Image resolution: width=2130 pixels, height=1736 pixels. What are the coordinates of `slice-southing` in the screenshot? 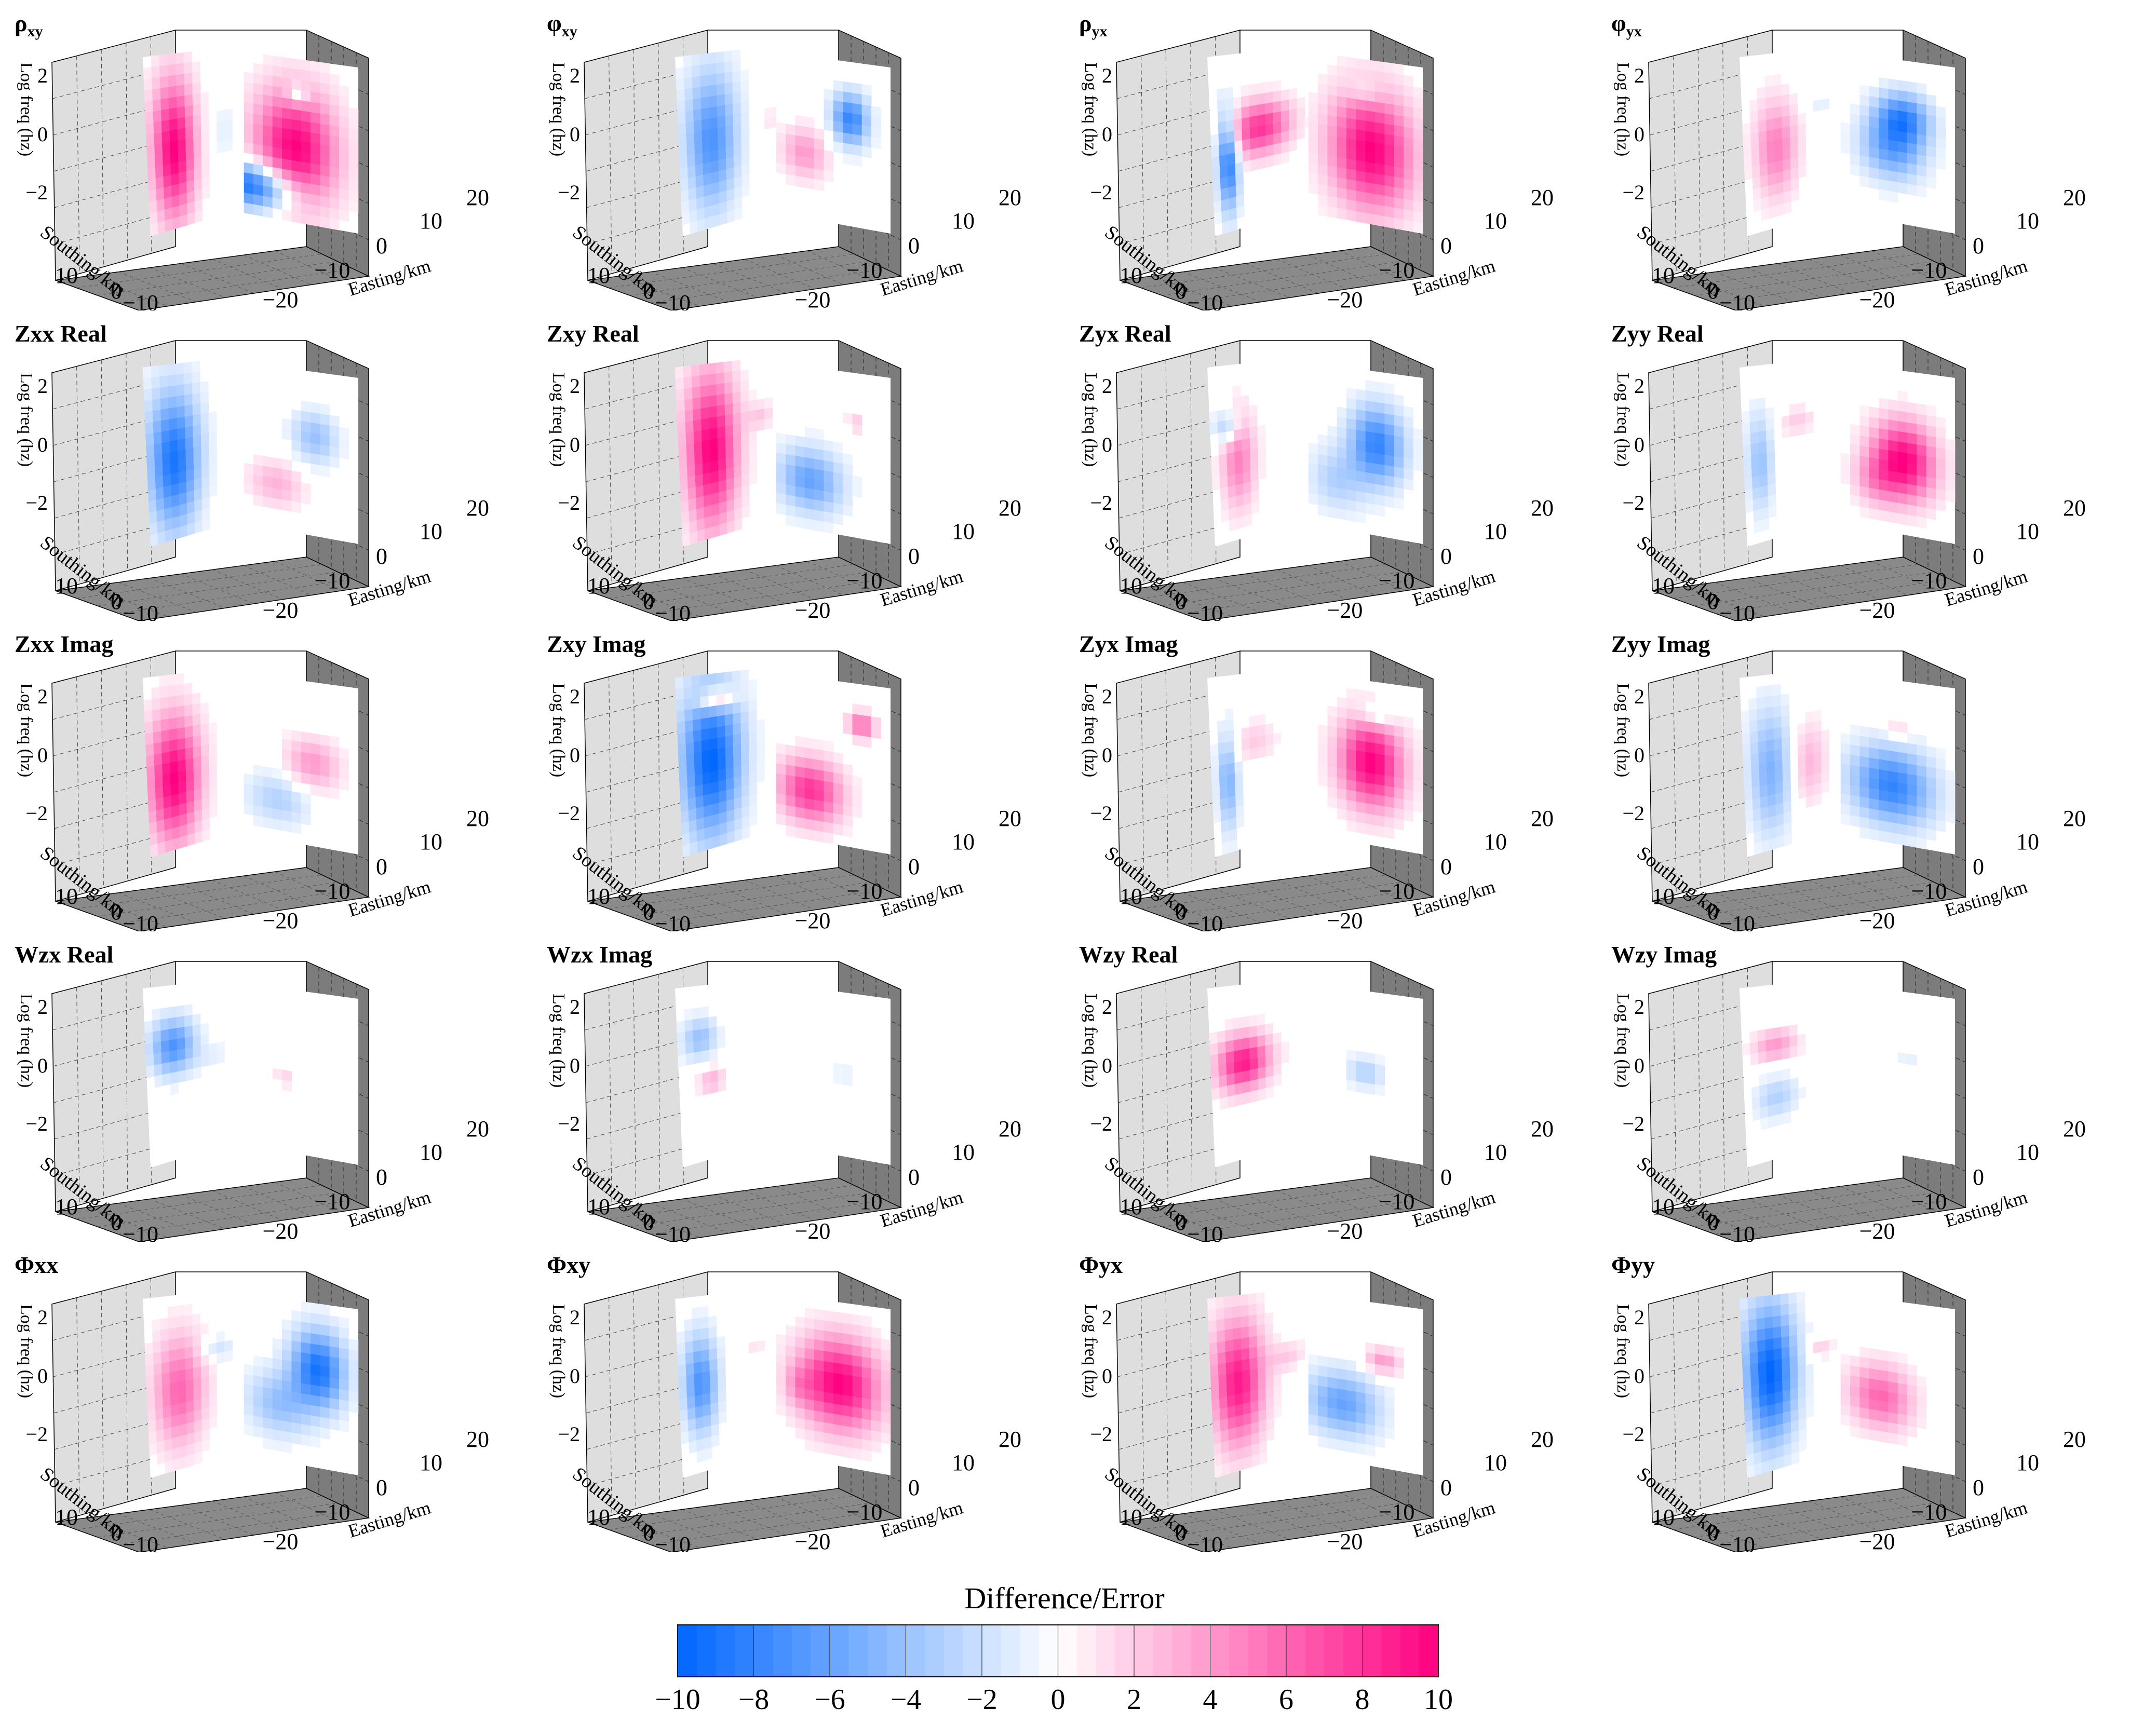 It's located at (200, 761).